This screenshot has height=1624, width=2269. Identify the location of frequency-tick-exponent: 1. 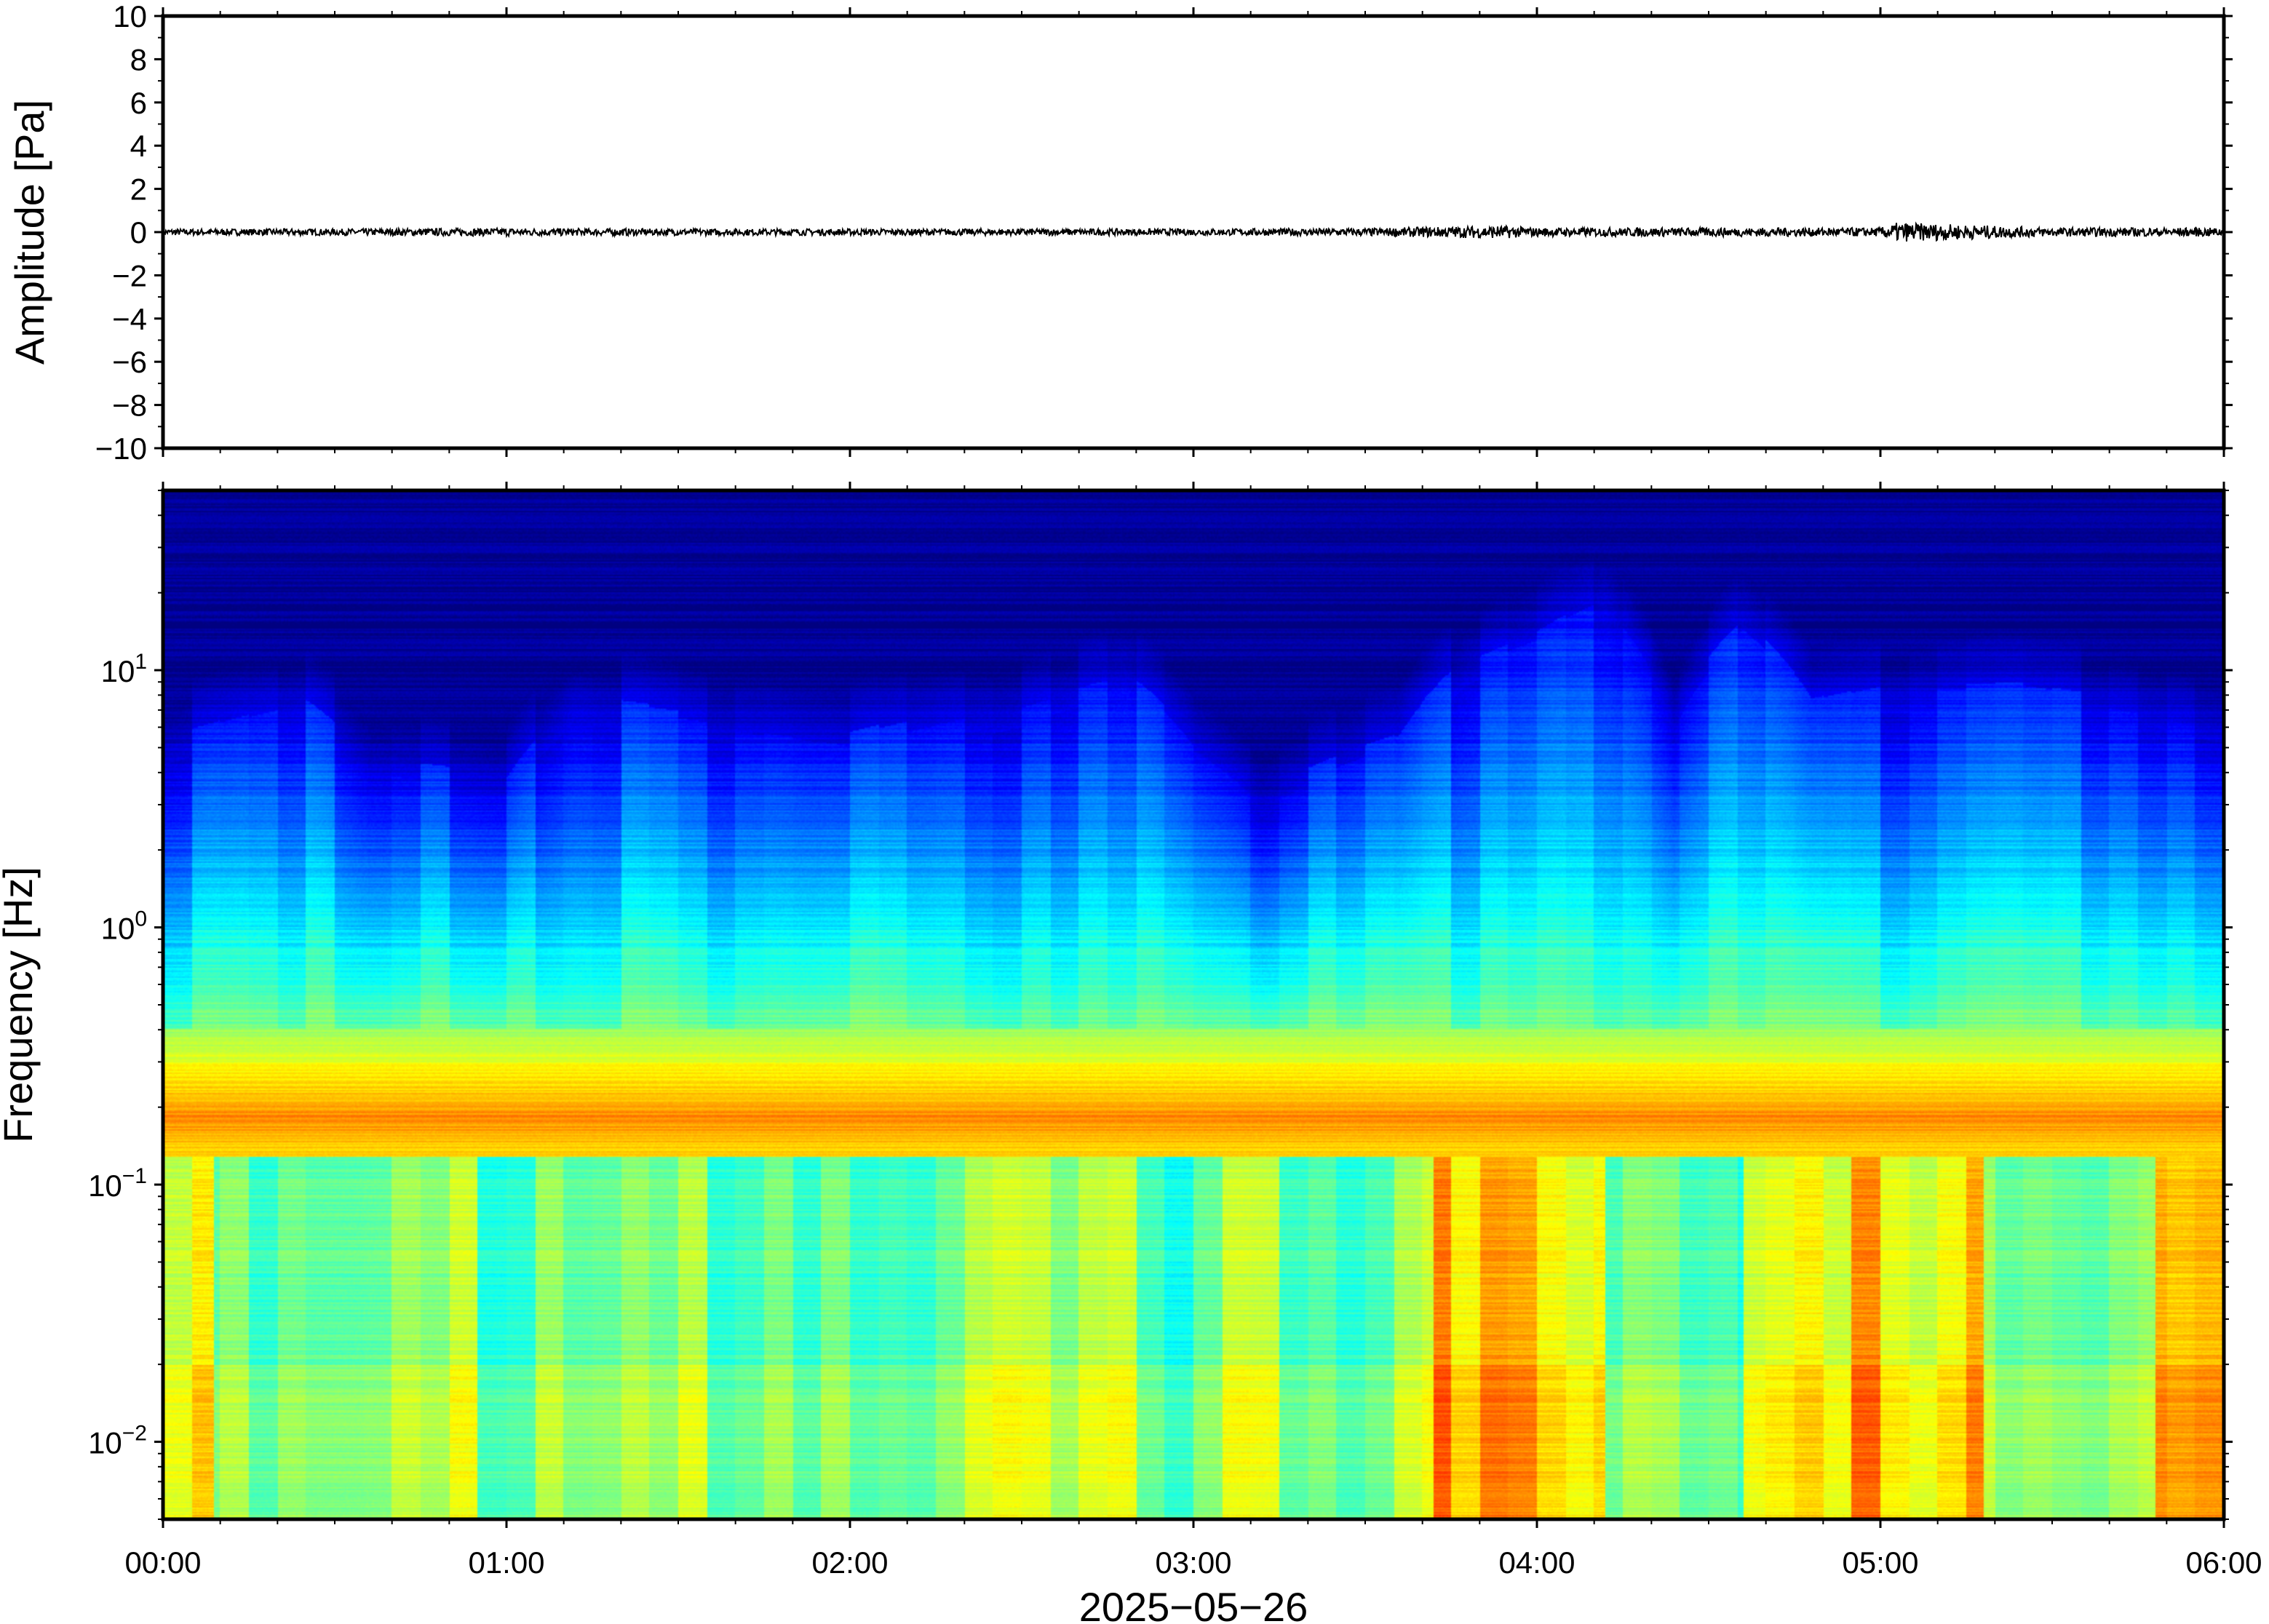
(141, 662).